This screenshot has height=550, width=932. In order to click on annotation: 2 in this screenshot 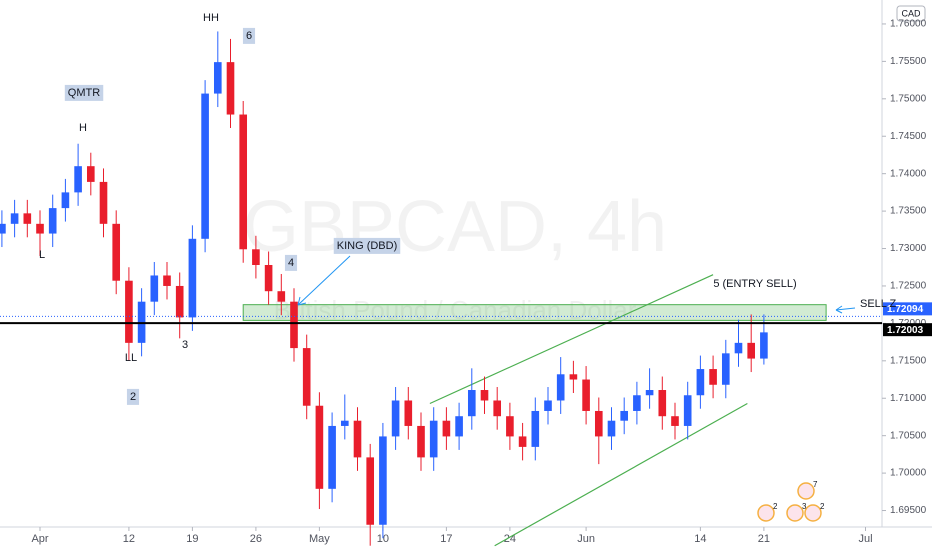, I will do `click(133, 397)`.